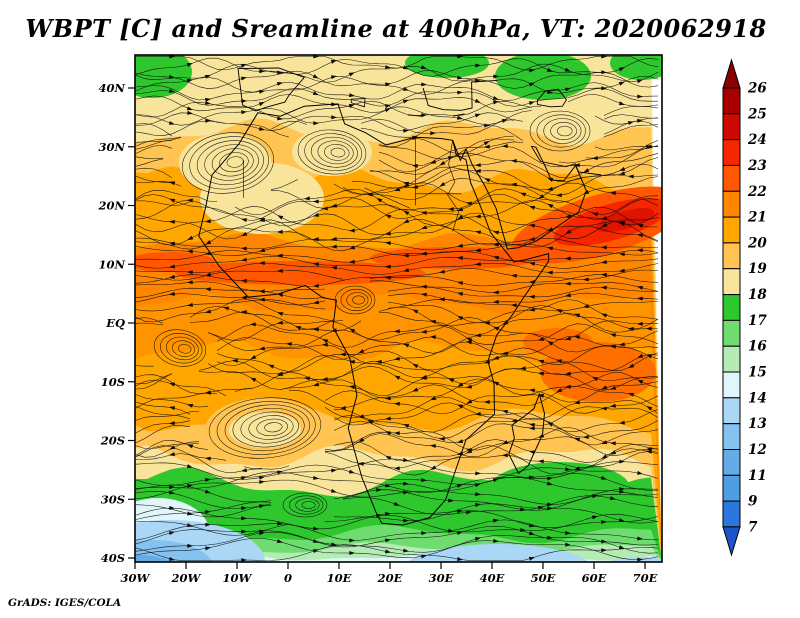  I want to click on colorbar-tick-label: 21, so click(757, 218).